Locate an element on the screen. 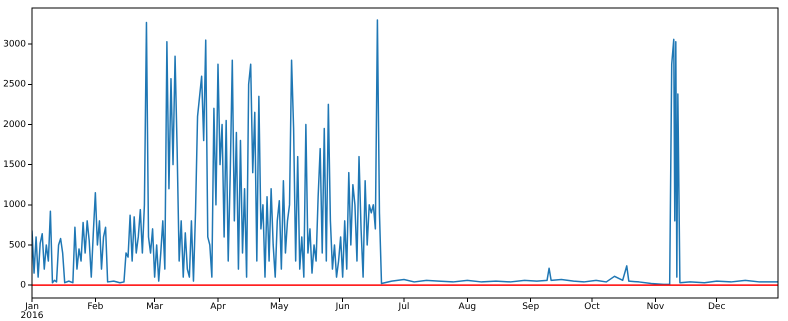 The width and height of the screenshot is (788, 321). y-tick-label: 3000 is located at coordinates (14, 44).